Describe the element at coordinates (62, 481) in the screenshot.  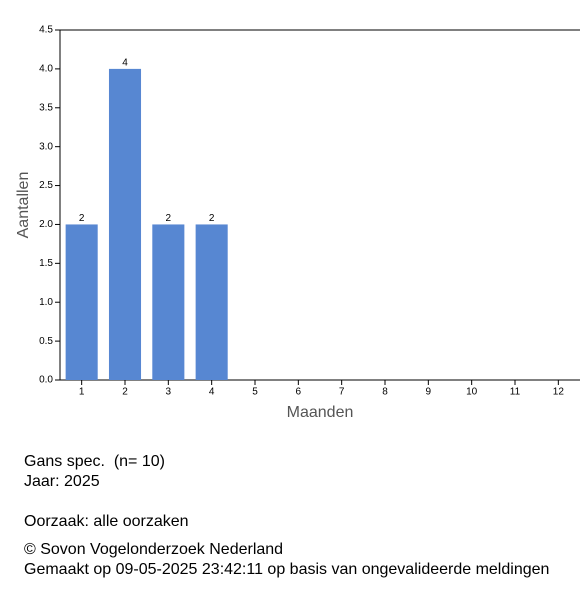
I see `year-line: Jaar: 2025` at that location.